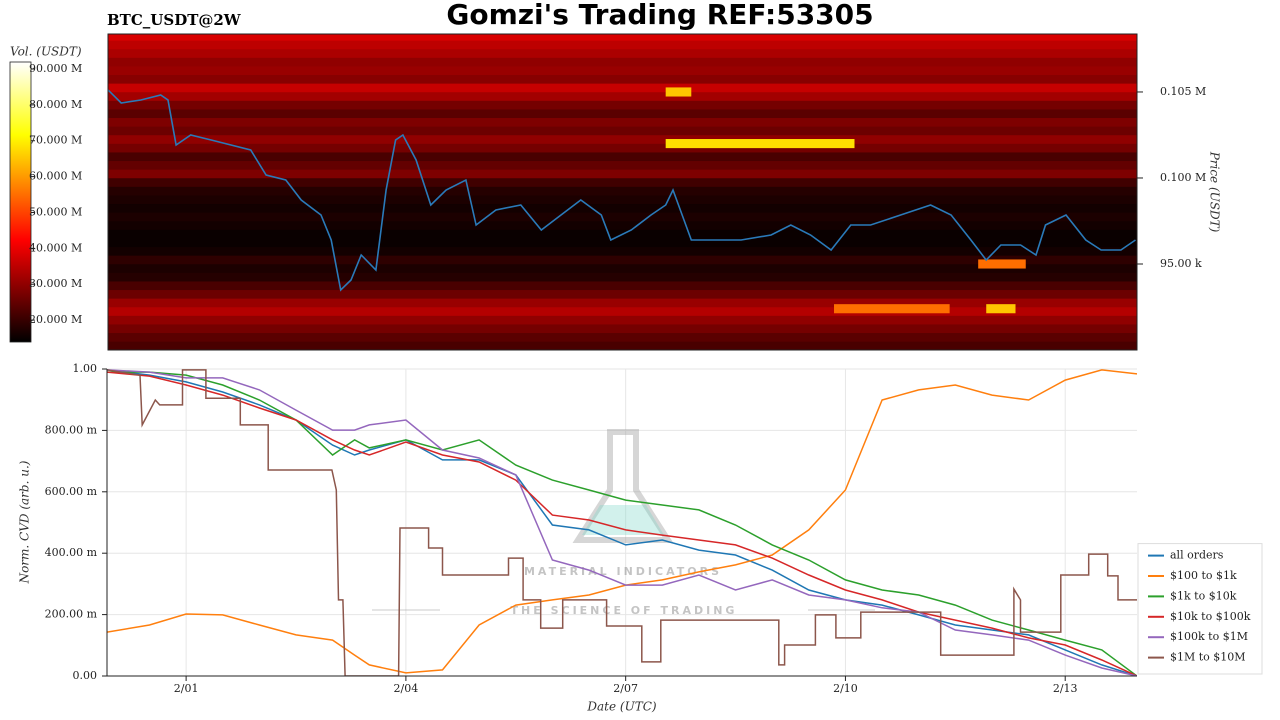 The height and width of the screenshot is (720, 1280). Describe the element at coordinates (845, 688) in the screenshot. I see `x-tick-label: 2/10` at that location.